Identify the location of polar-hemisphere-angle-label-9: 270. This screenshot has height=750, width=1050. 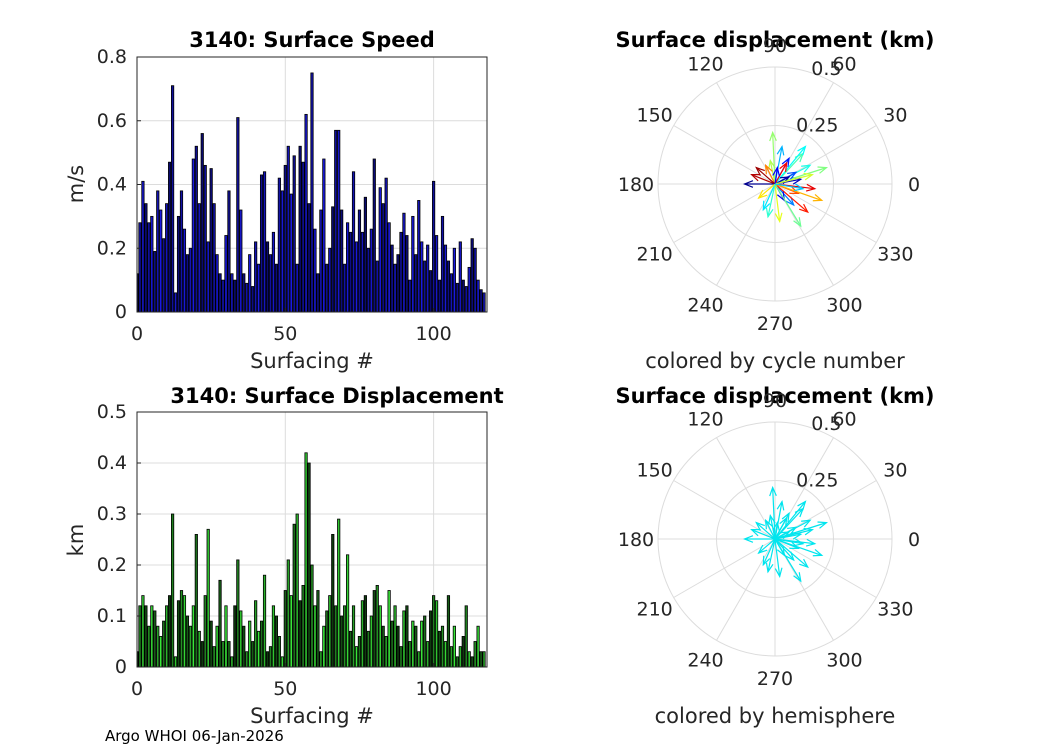
(775, 679).